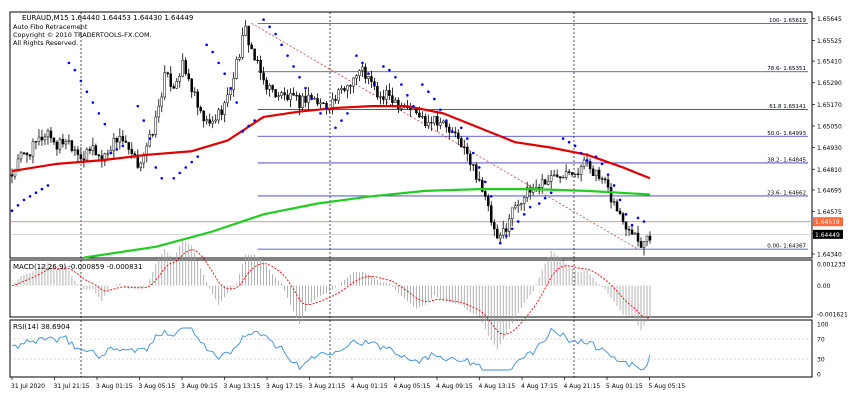  I want to click on fibo-label-6: 0.00- 1.64367, so click(786, 247).